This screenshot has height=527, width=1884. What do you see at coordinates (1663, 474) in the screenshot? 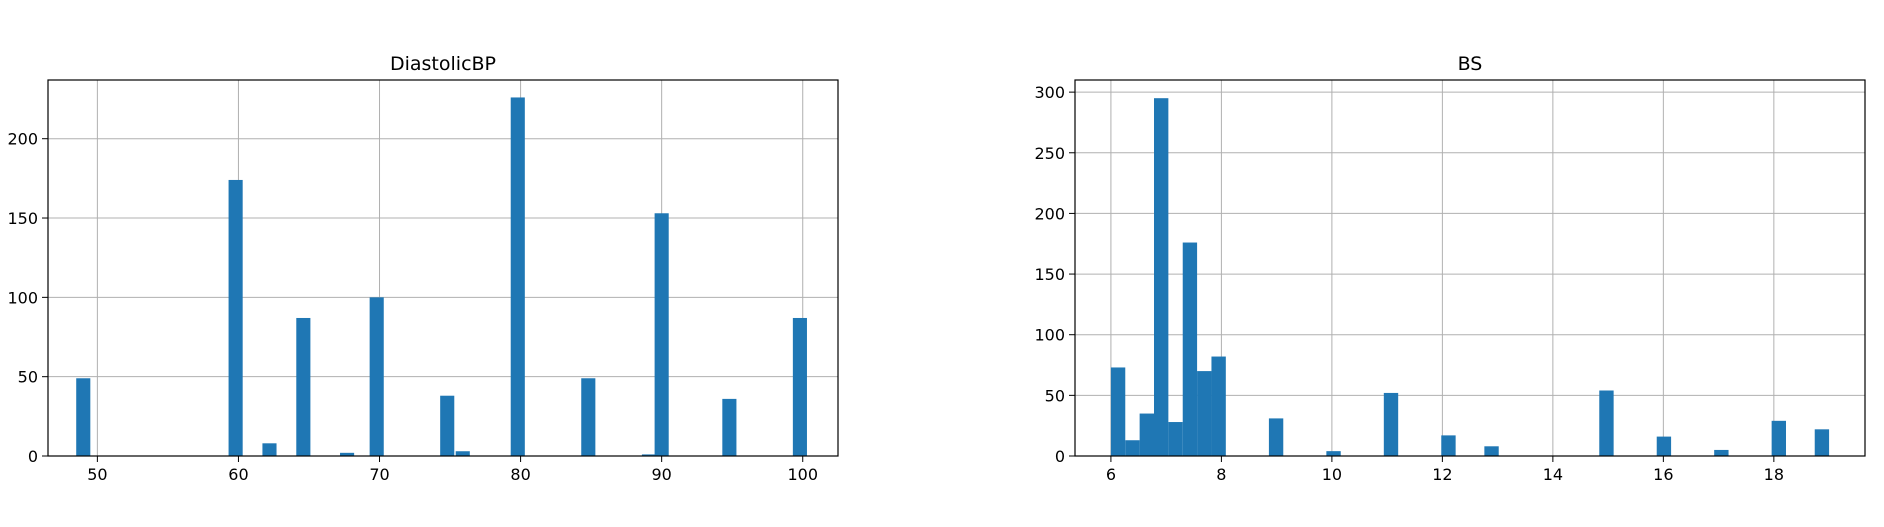
I see `x-tick-label: 16` at bounding box center [1663, 474].